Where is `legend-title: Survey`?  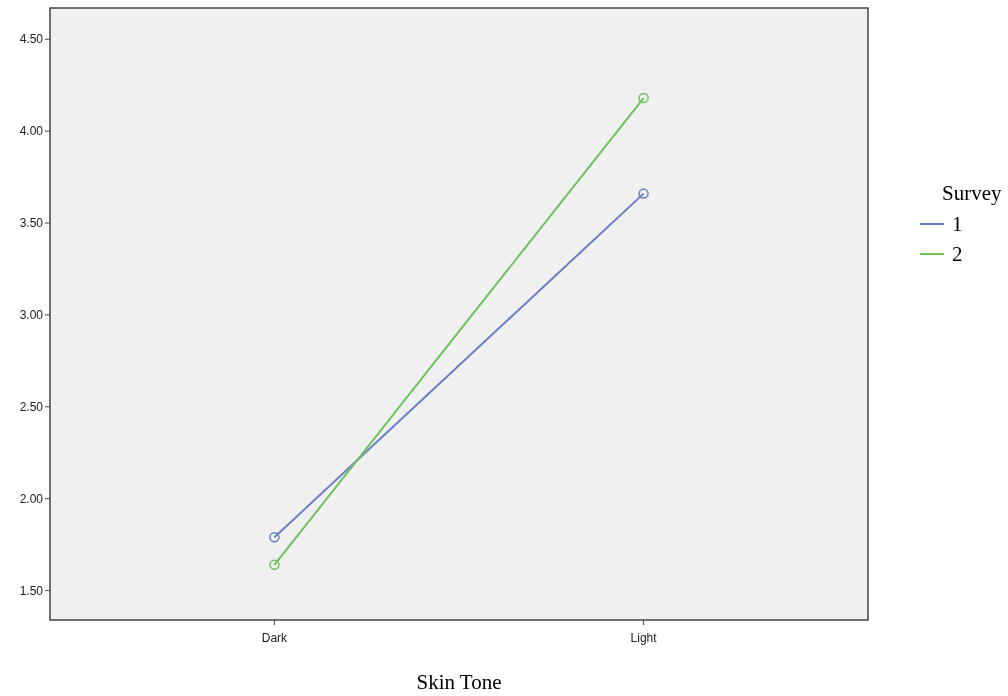 legend-title: Survey is located at coordinates (972, 193).